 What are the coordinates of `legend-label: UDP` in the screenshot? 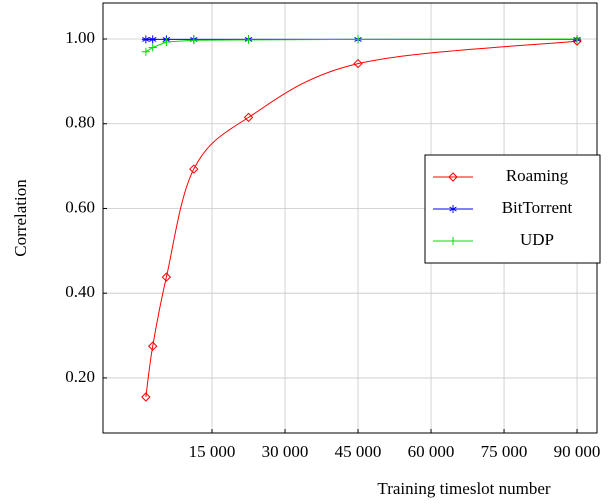 It's located at (537, 239).